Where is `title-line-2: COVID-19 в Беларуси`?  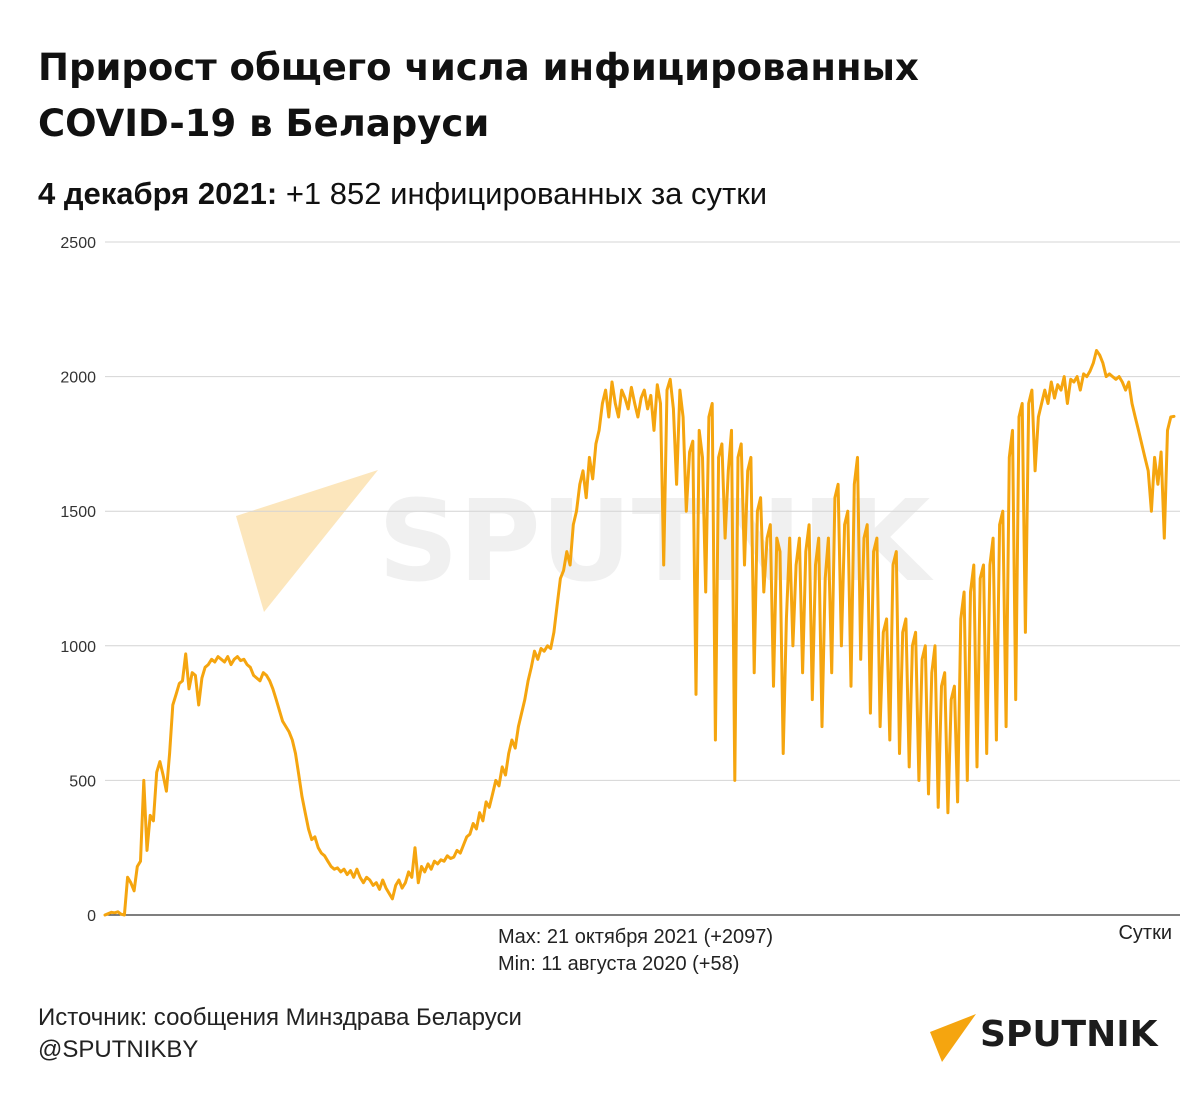
title-line-2: COVID-19 в Беларуси is located at coordinates (264, 123).